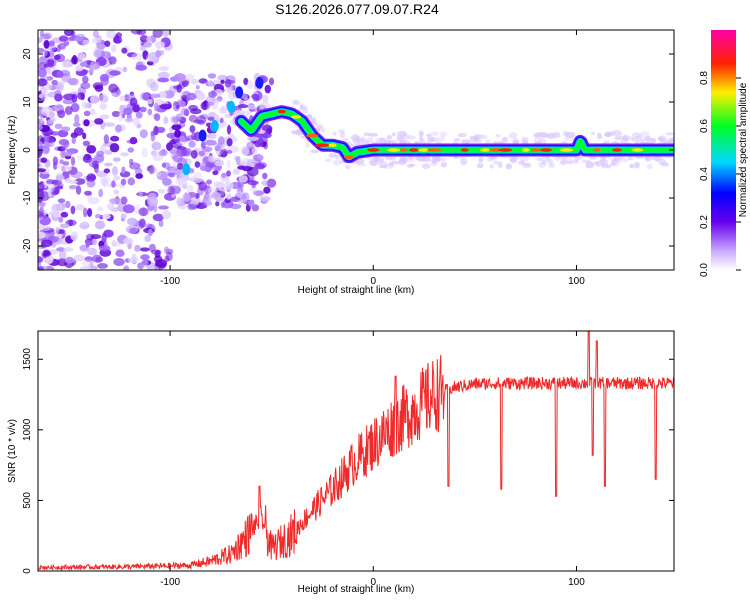 The image size is (750, 600). Describe the element at coordinates (743, 149) in the screenshot. I see `colorbar-label: Normalized spectral amplitude` at that location.